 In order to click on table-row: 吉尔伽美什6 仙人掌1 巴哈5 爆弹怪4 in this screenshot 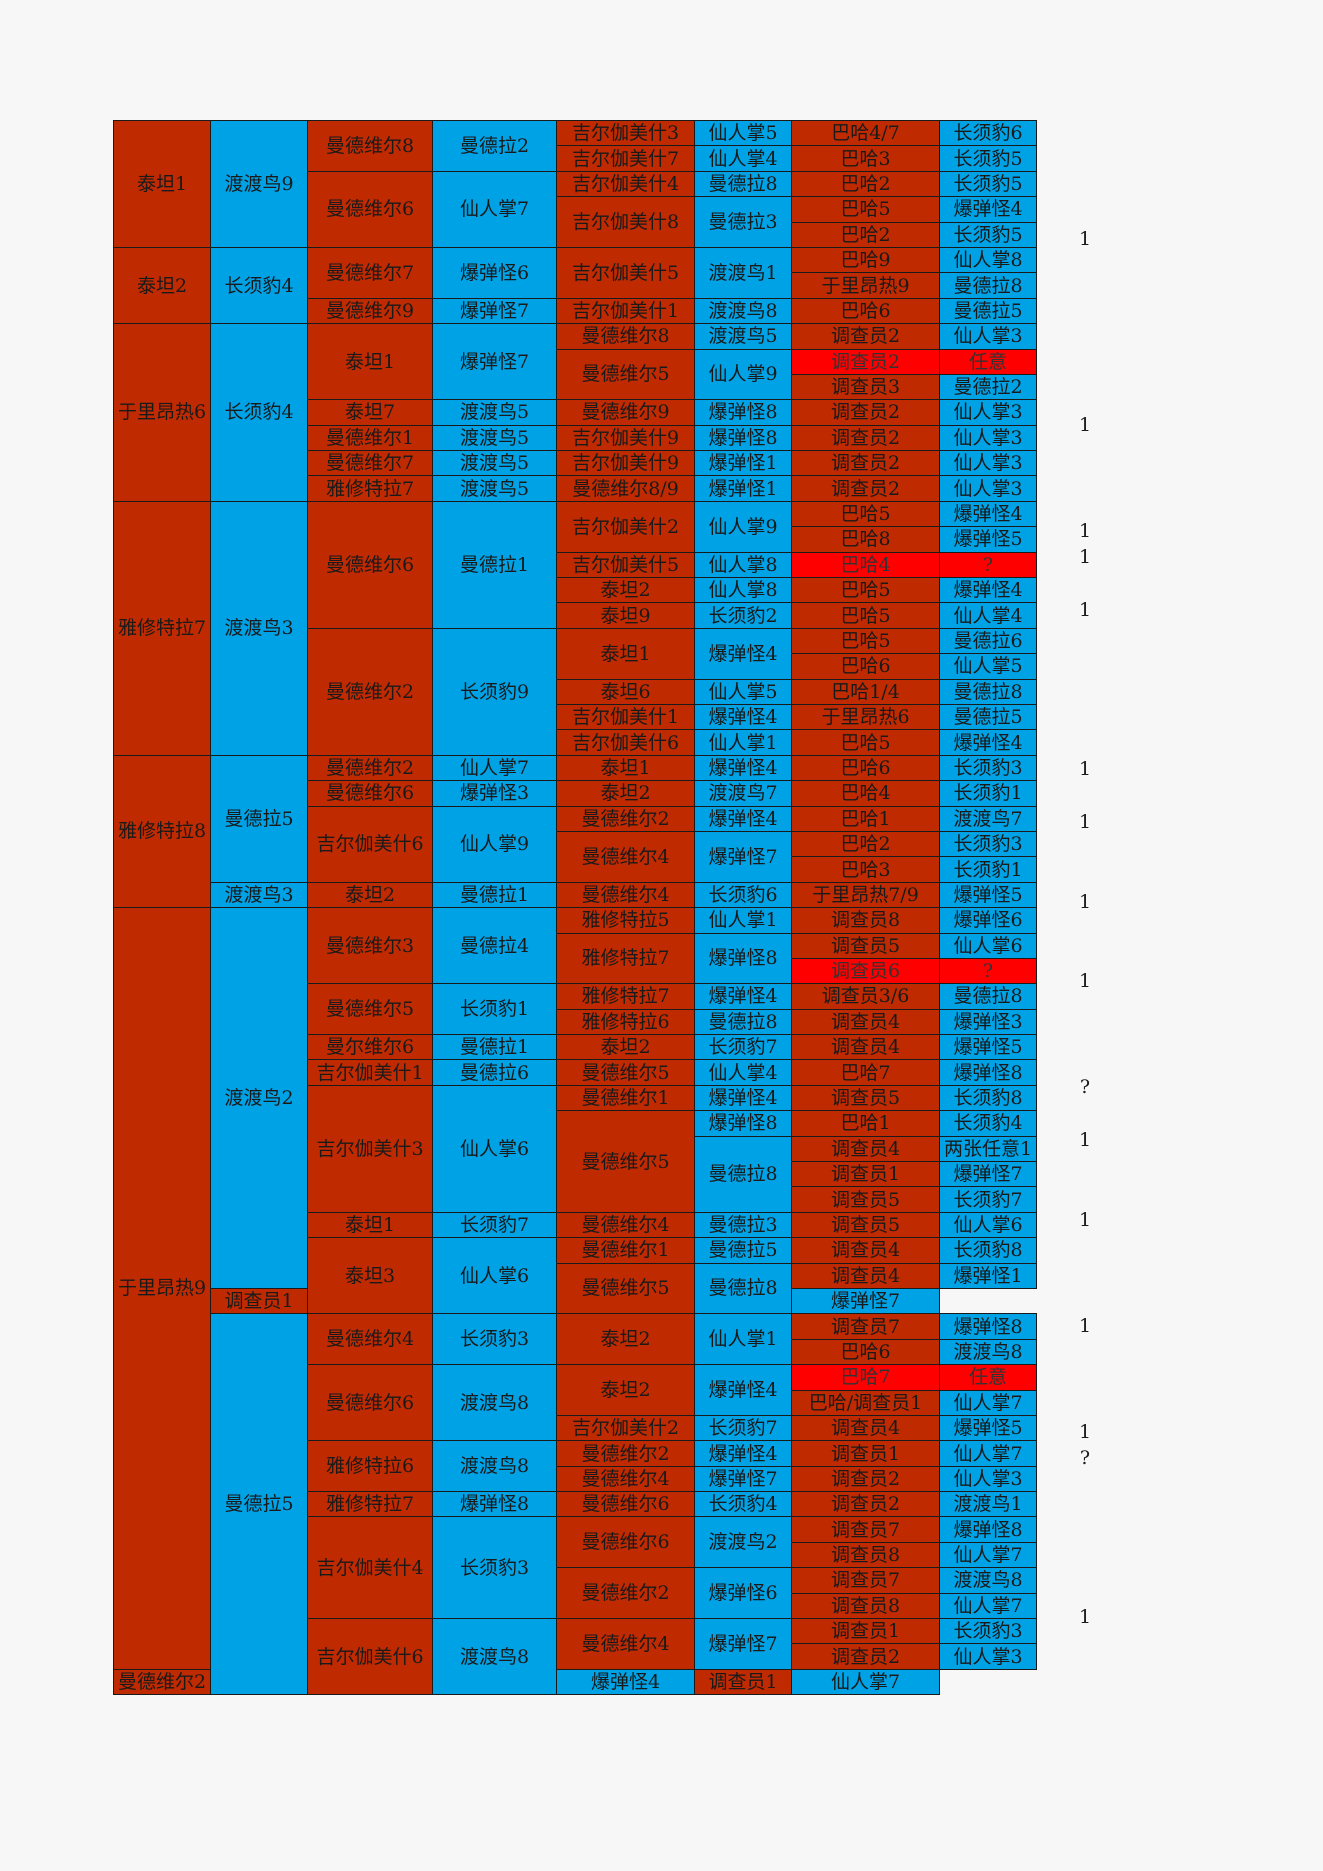, I will do `click(575, 742)`.